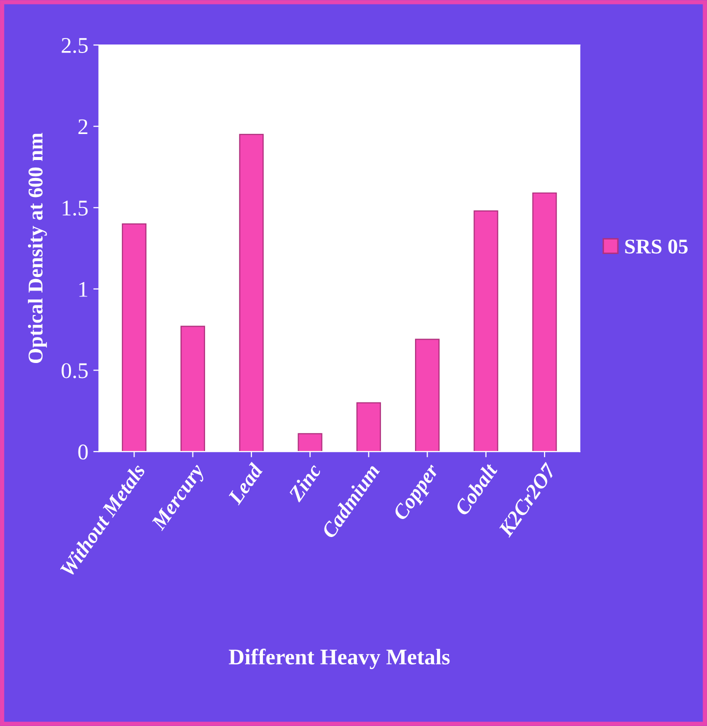 This screenshot has width=707, height=726. I want to click on y-tick-label: 0.5, so click(75, 370).